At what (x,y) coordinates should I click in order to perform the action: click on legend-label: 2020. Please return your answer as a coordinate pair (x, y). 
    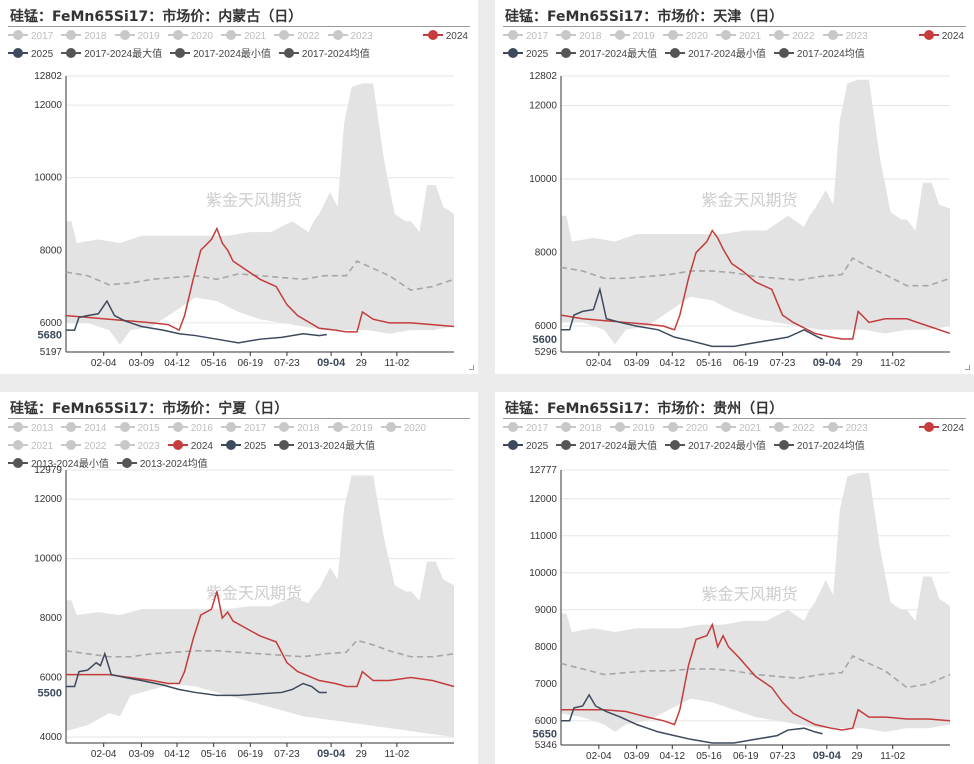
    Looking at the image, I should click on (414, 428).